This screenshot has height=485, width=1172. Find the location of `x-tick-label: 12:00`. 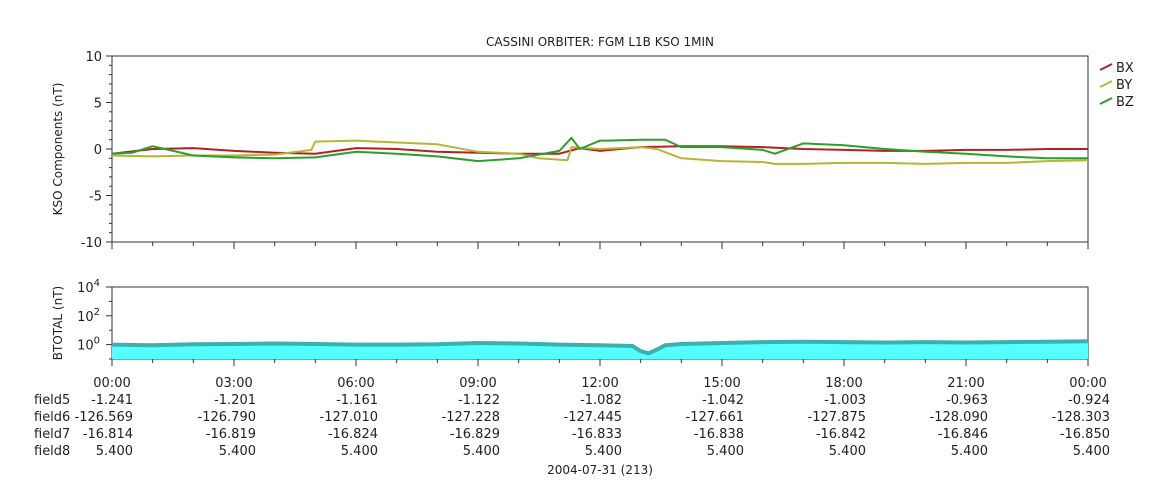

x-tick-label: 12:00 is located at coordinates (599, 383).